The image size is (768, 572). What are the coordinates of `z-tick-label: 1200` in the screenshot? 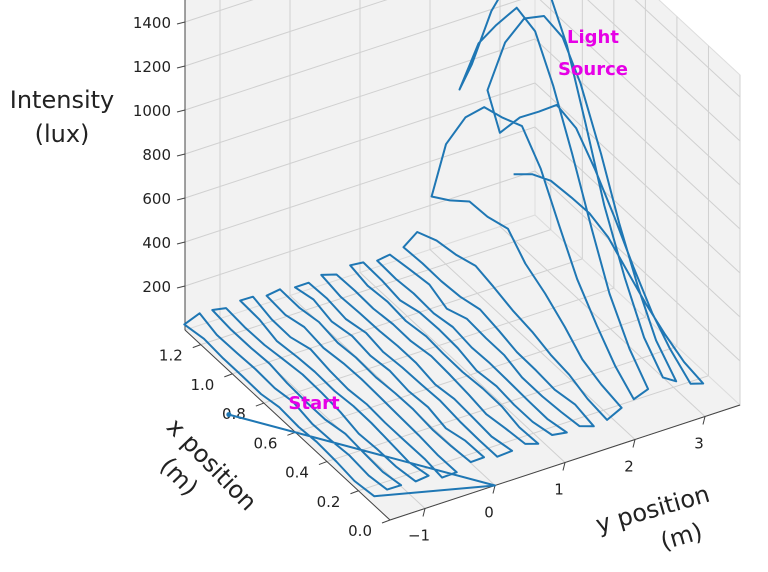 It's located at (152, 67).